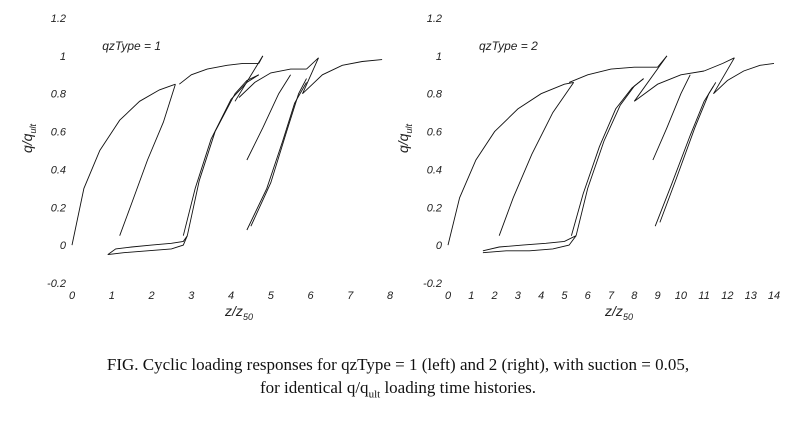  Describe the element at coordinates (727, 296) in the screenshot. I see `x-tick-label: 12` at that location.